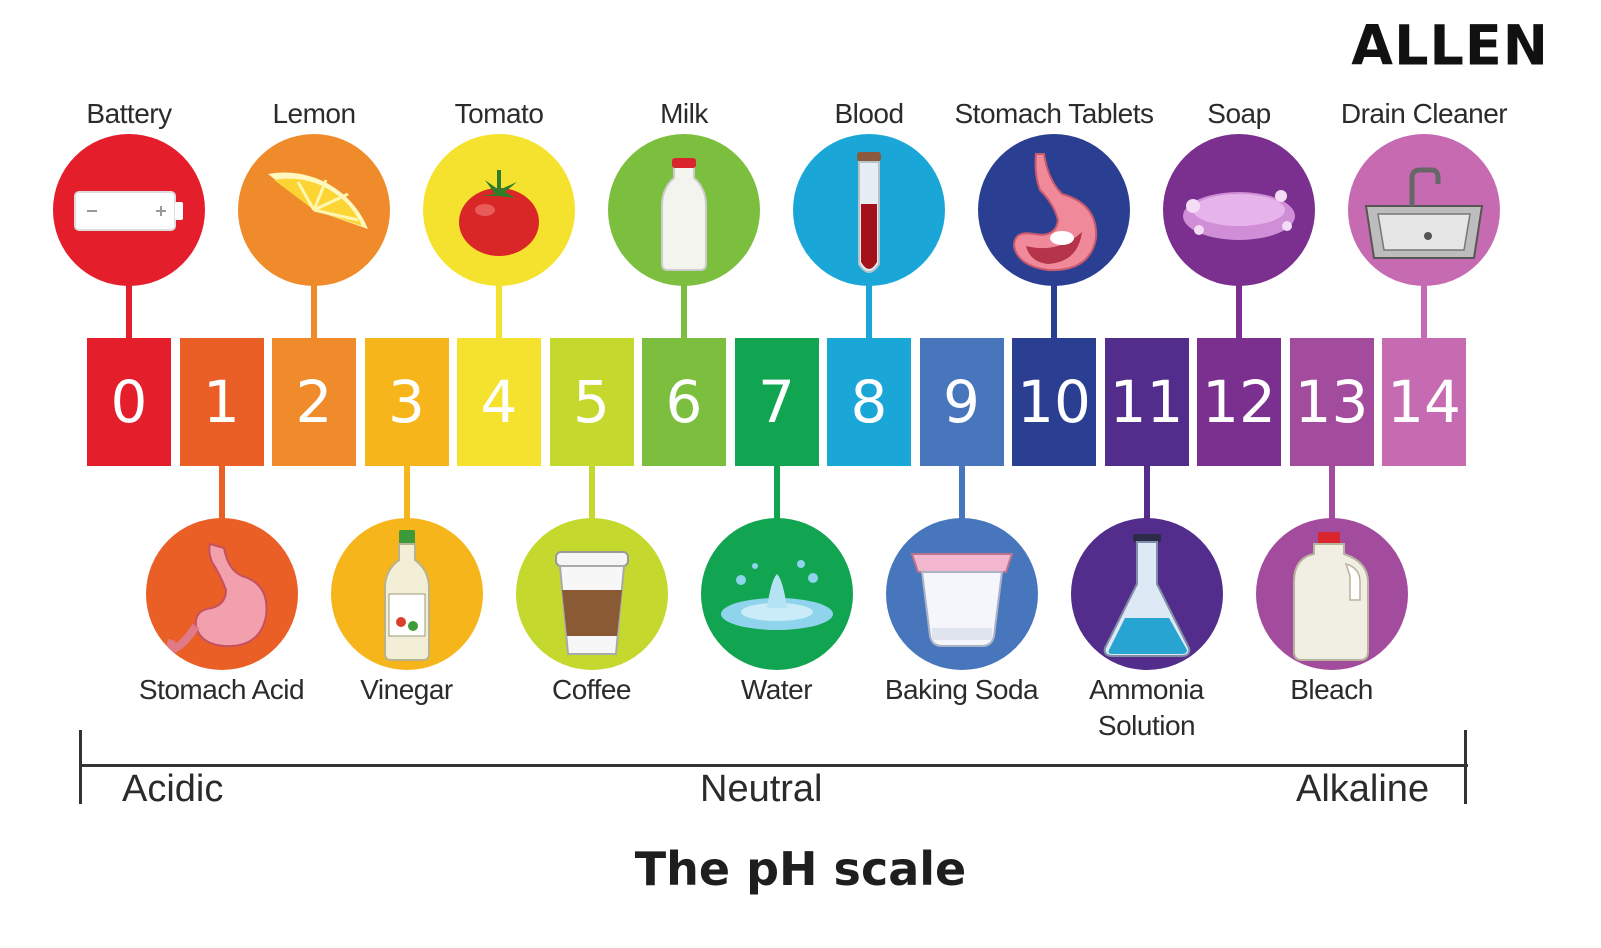  Describe the element at coordinates (1054, 402) in the screenshot. I see `ph-box-10: 10` at that location.